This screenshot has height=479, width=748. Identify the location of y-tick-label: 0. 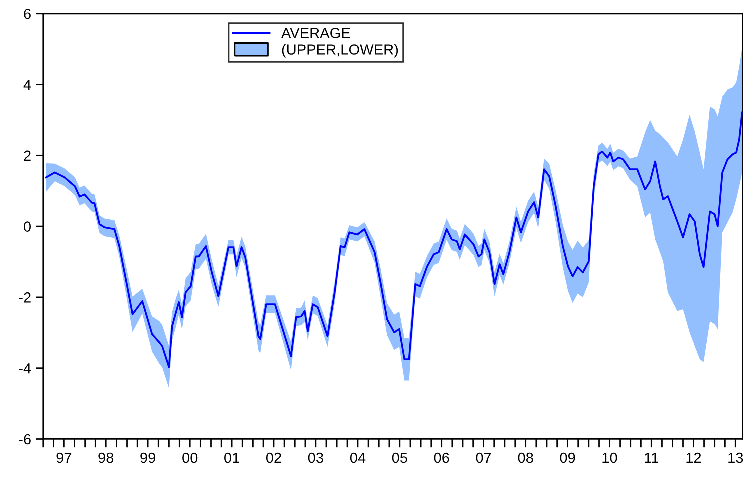
(28, 227).